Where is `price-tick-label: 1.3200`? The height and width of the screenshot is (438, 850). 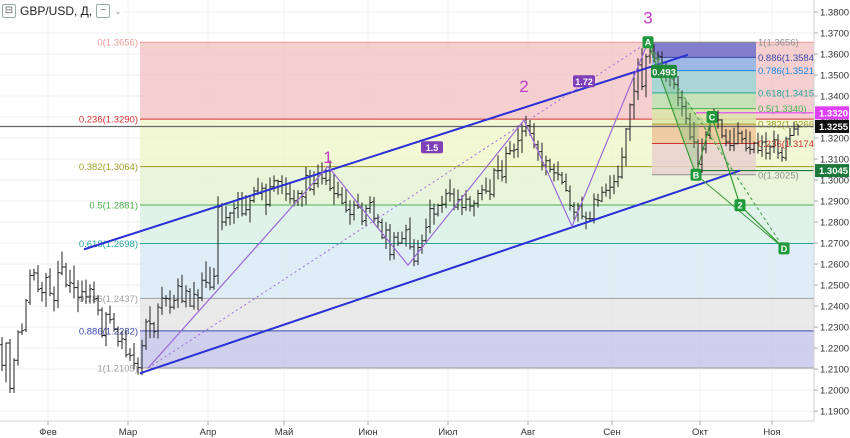
price-tick-label: 1.3200 is located at coordinates (834, 139).